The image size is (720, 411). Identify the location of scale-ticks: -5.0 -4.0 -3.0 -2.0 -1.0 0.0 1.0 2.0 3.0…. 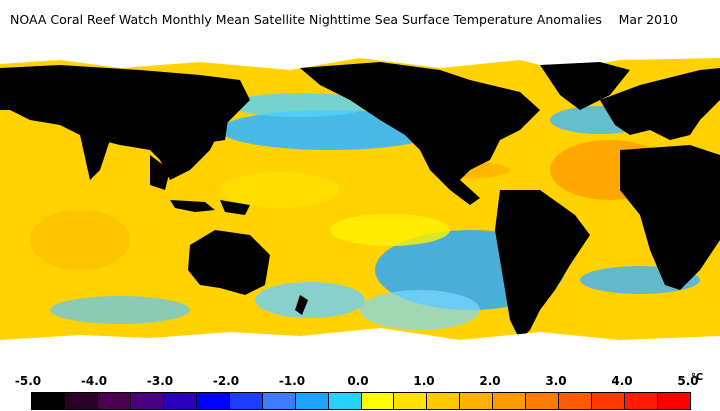
(360, 381).